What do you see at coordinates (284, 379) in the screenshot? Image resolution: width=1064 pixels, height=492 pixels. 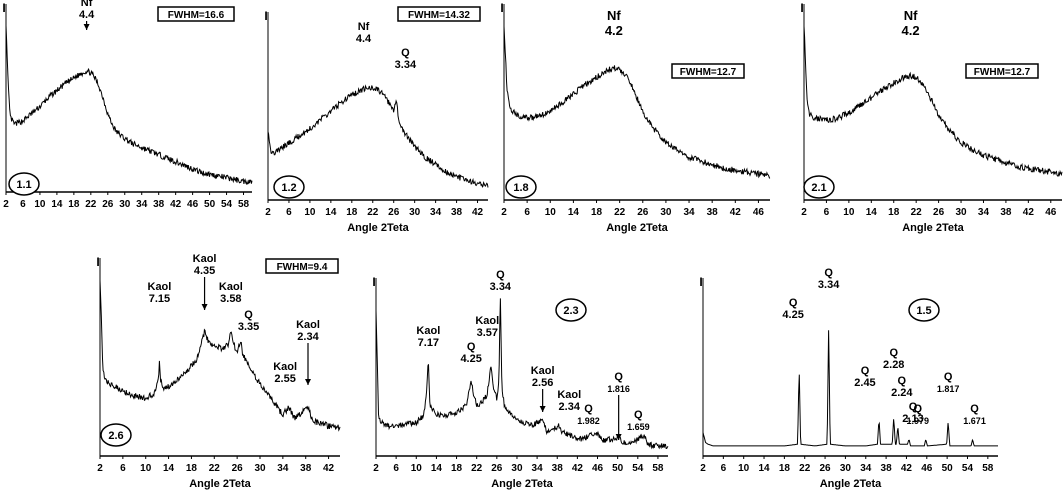 I see `peak-d-spacing-label: 2.55` at bounding box center [284, 379].